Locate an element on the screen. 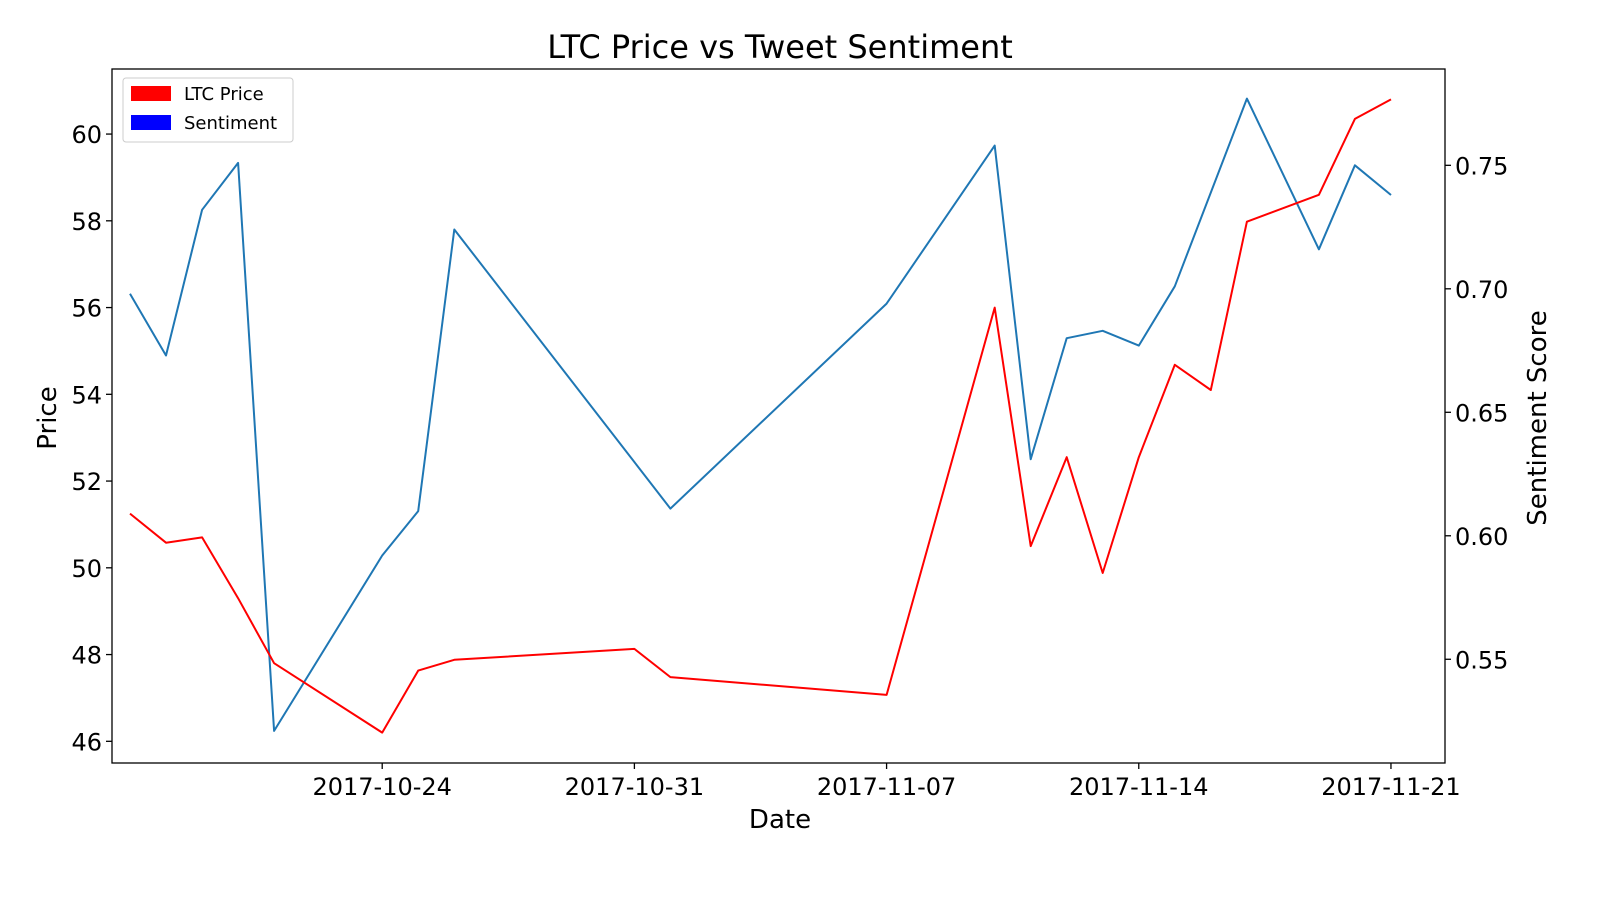 This screenshot has height=904, width=1600. y-tick-label: 50 is located at coordinates (86, 569).